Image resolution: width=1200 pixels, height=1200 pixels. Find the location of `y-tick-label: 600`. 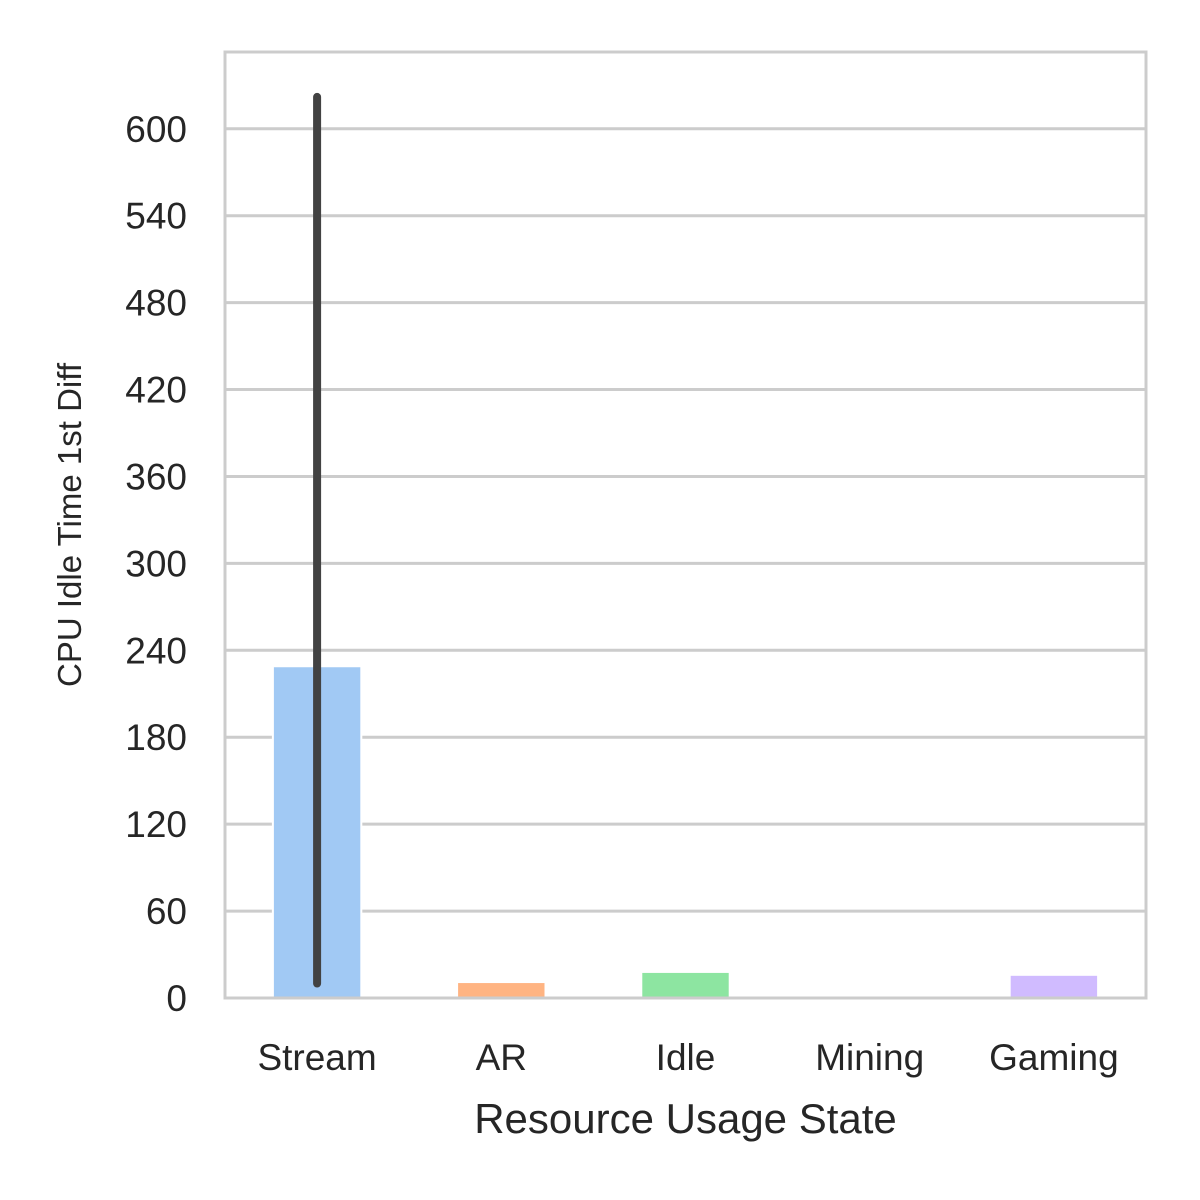

y-tick-label: 600 is located at coordinates (156, 129).